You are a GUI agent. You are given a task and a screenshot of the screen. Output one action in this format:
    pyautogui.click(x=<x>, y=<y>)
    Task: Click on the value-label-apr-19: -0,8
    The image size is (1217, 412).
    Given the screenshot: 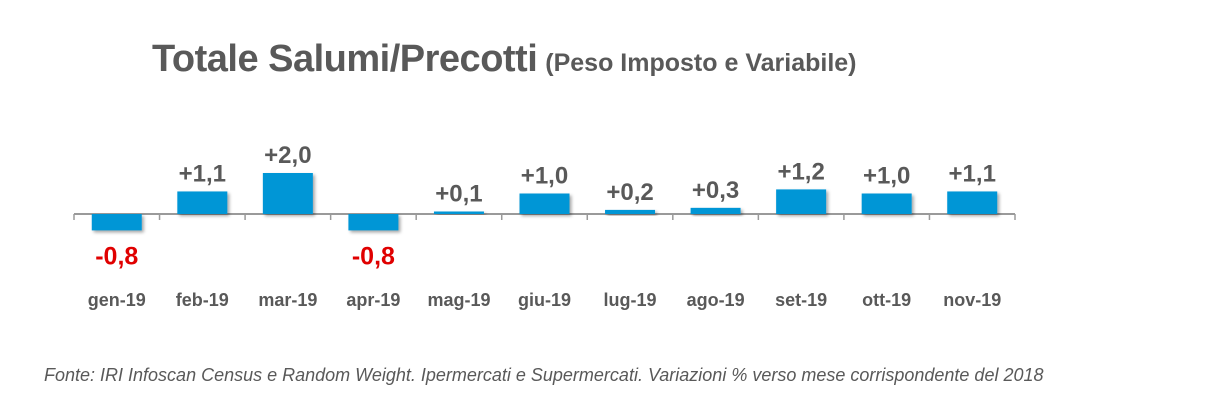 What is the action you would take?
    pyautogui.click(x=373, y=256)
    